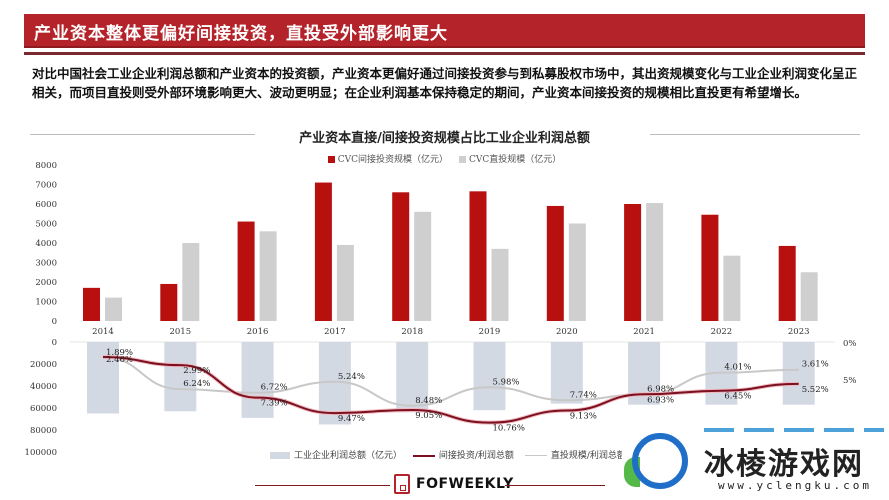  Describe the element at coordinates (815, 365) in the screenshot. I see `direct-ratio-label: 3.61%` at that location.